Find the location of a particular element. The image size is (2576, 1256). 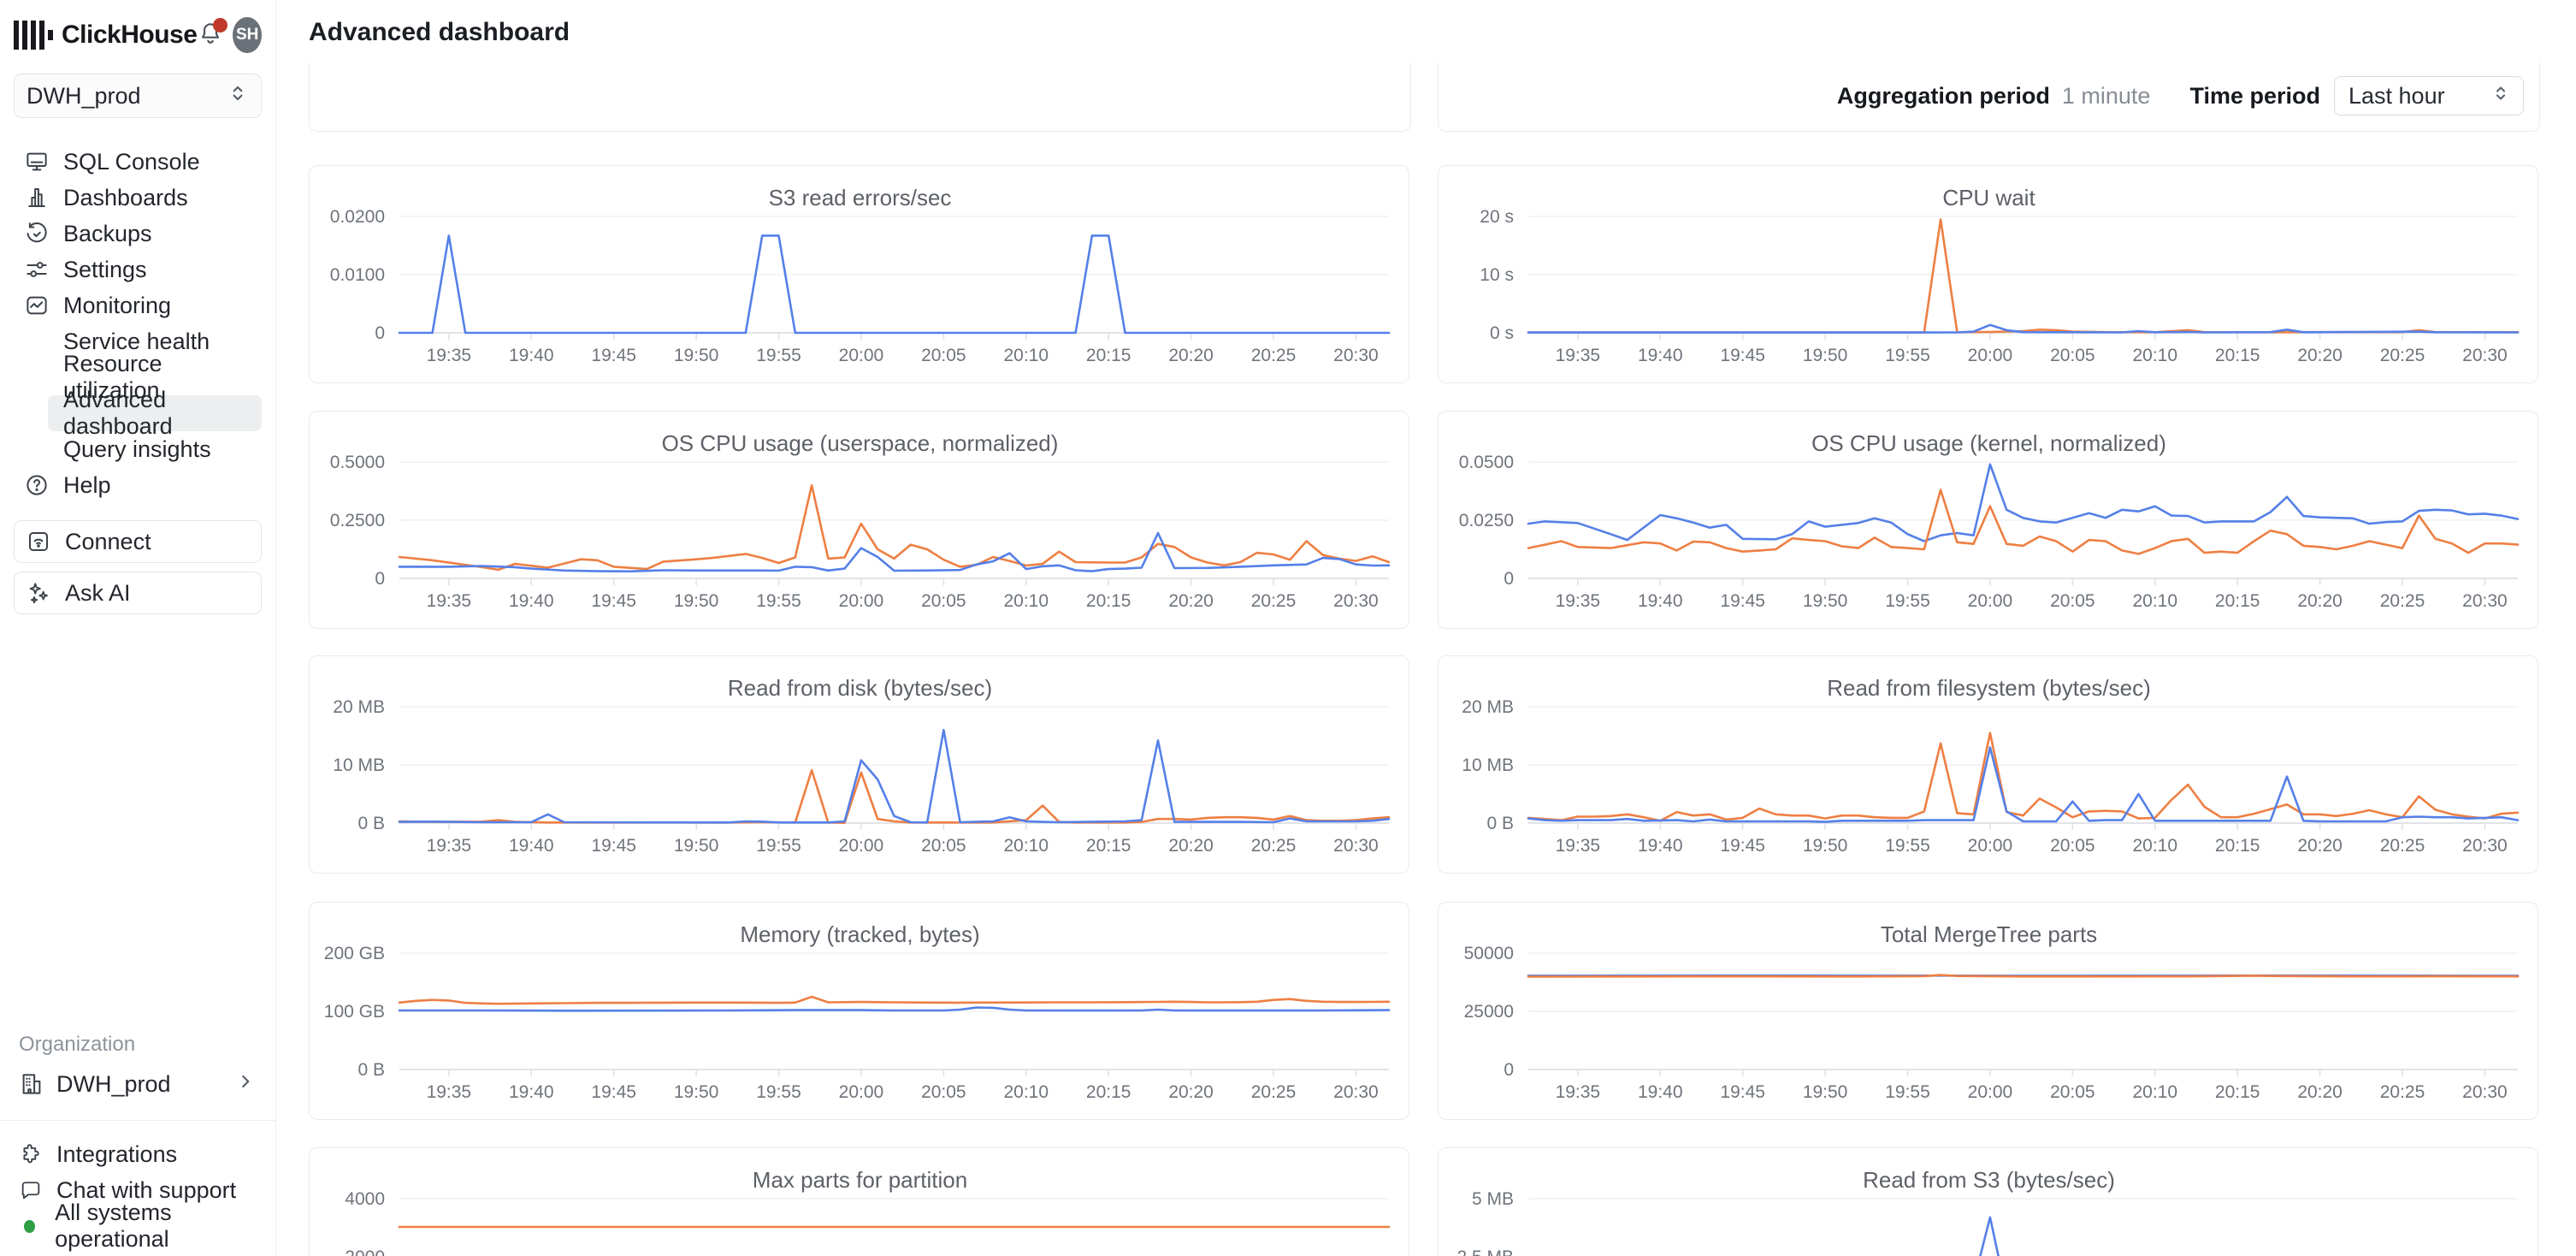

y-axis-tick-label: 4000 is located at coordinates (365, 1199).